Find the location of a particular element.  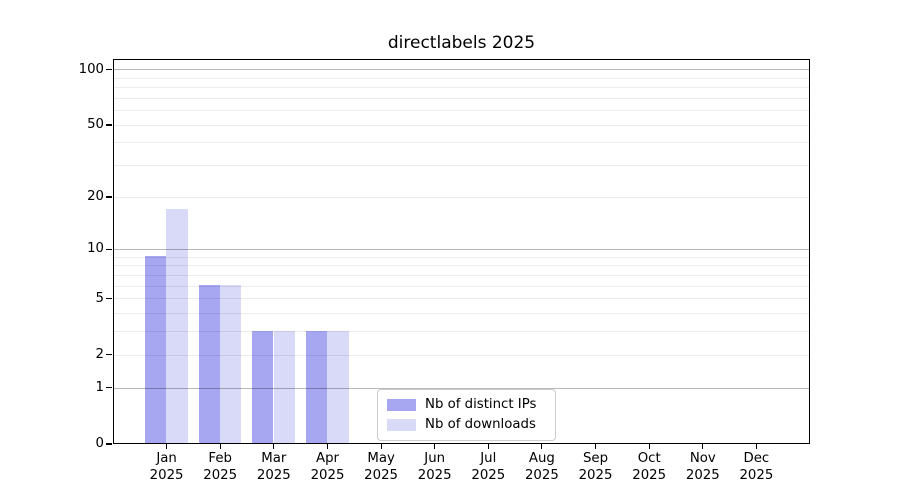

x-tick-mark-sep is located at coordinates (595, 446).